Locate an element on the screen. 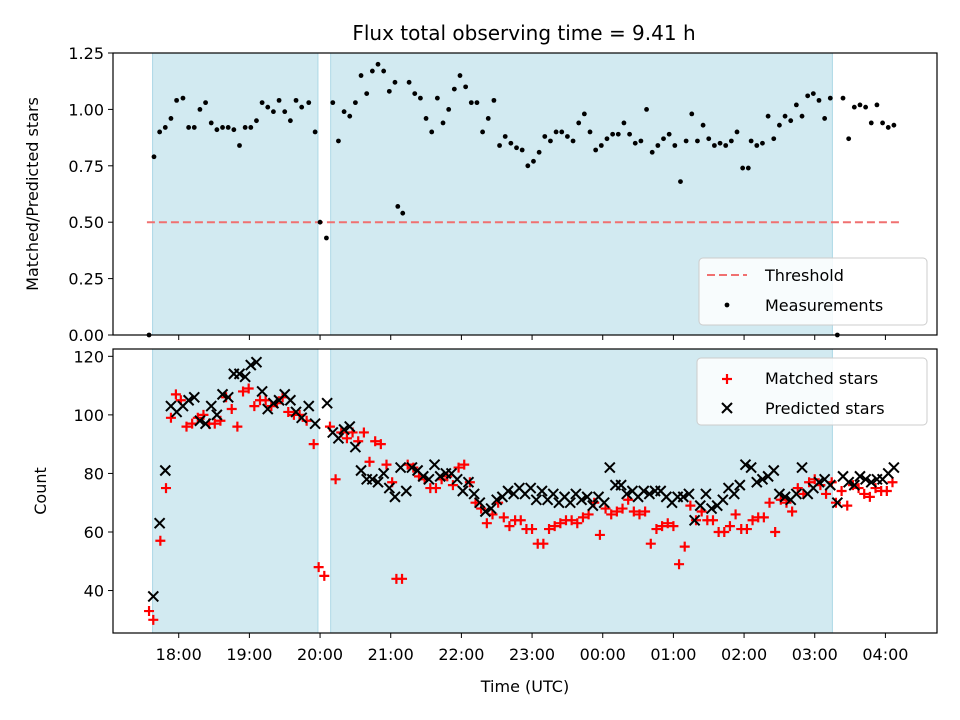  x-tick-label-7: 01:00 is located at coordinates (673, 654).